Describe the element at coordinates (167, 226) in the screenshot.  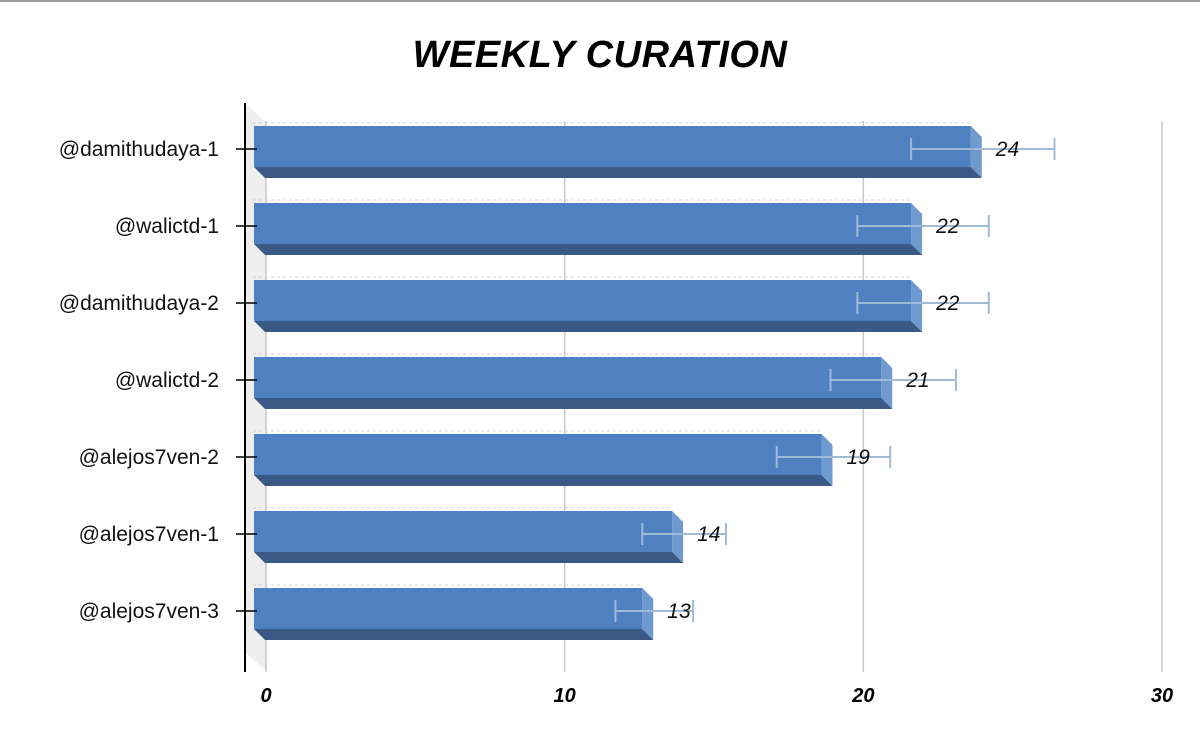
I see `category-label-1: @walictd-1` at that location.